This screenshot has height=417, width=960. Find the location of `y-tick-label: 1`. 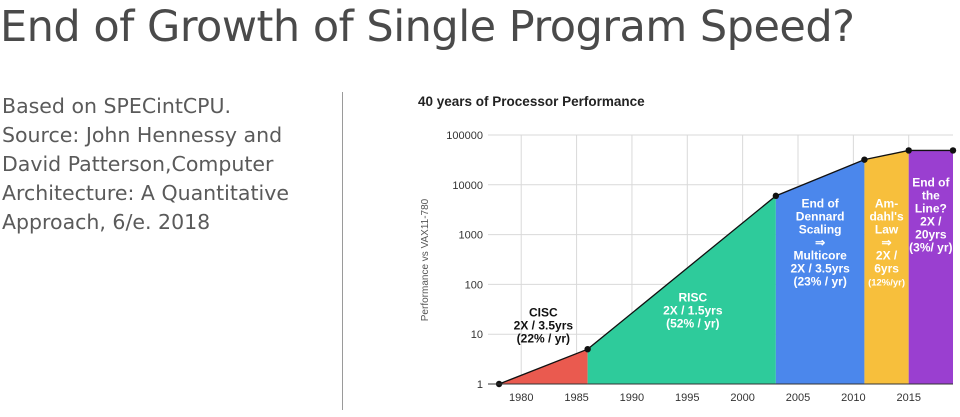

y-tick-label: 1 is located at coordinates (480, 385).